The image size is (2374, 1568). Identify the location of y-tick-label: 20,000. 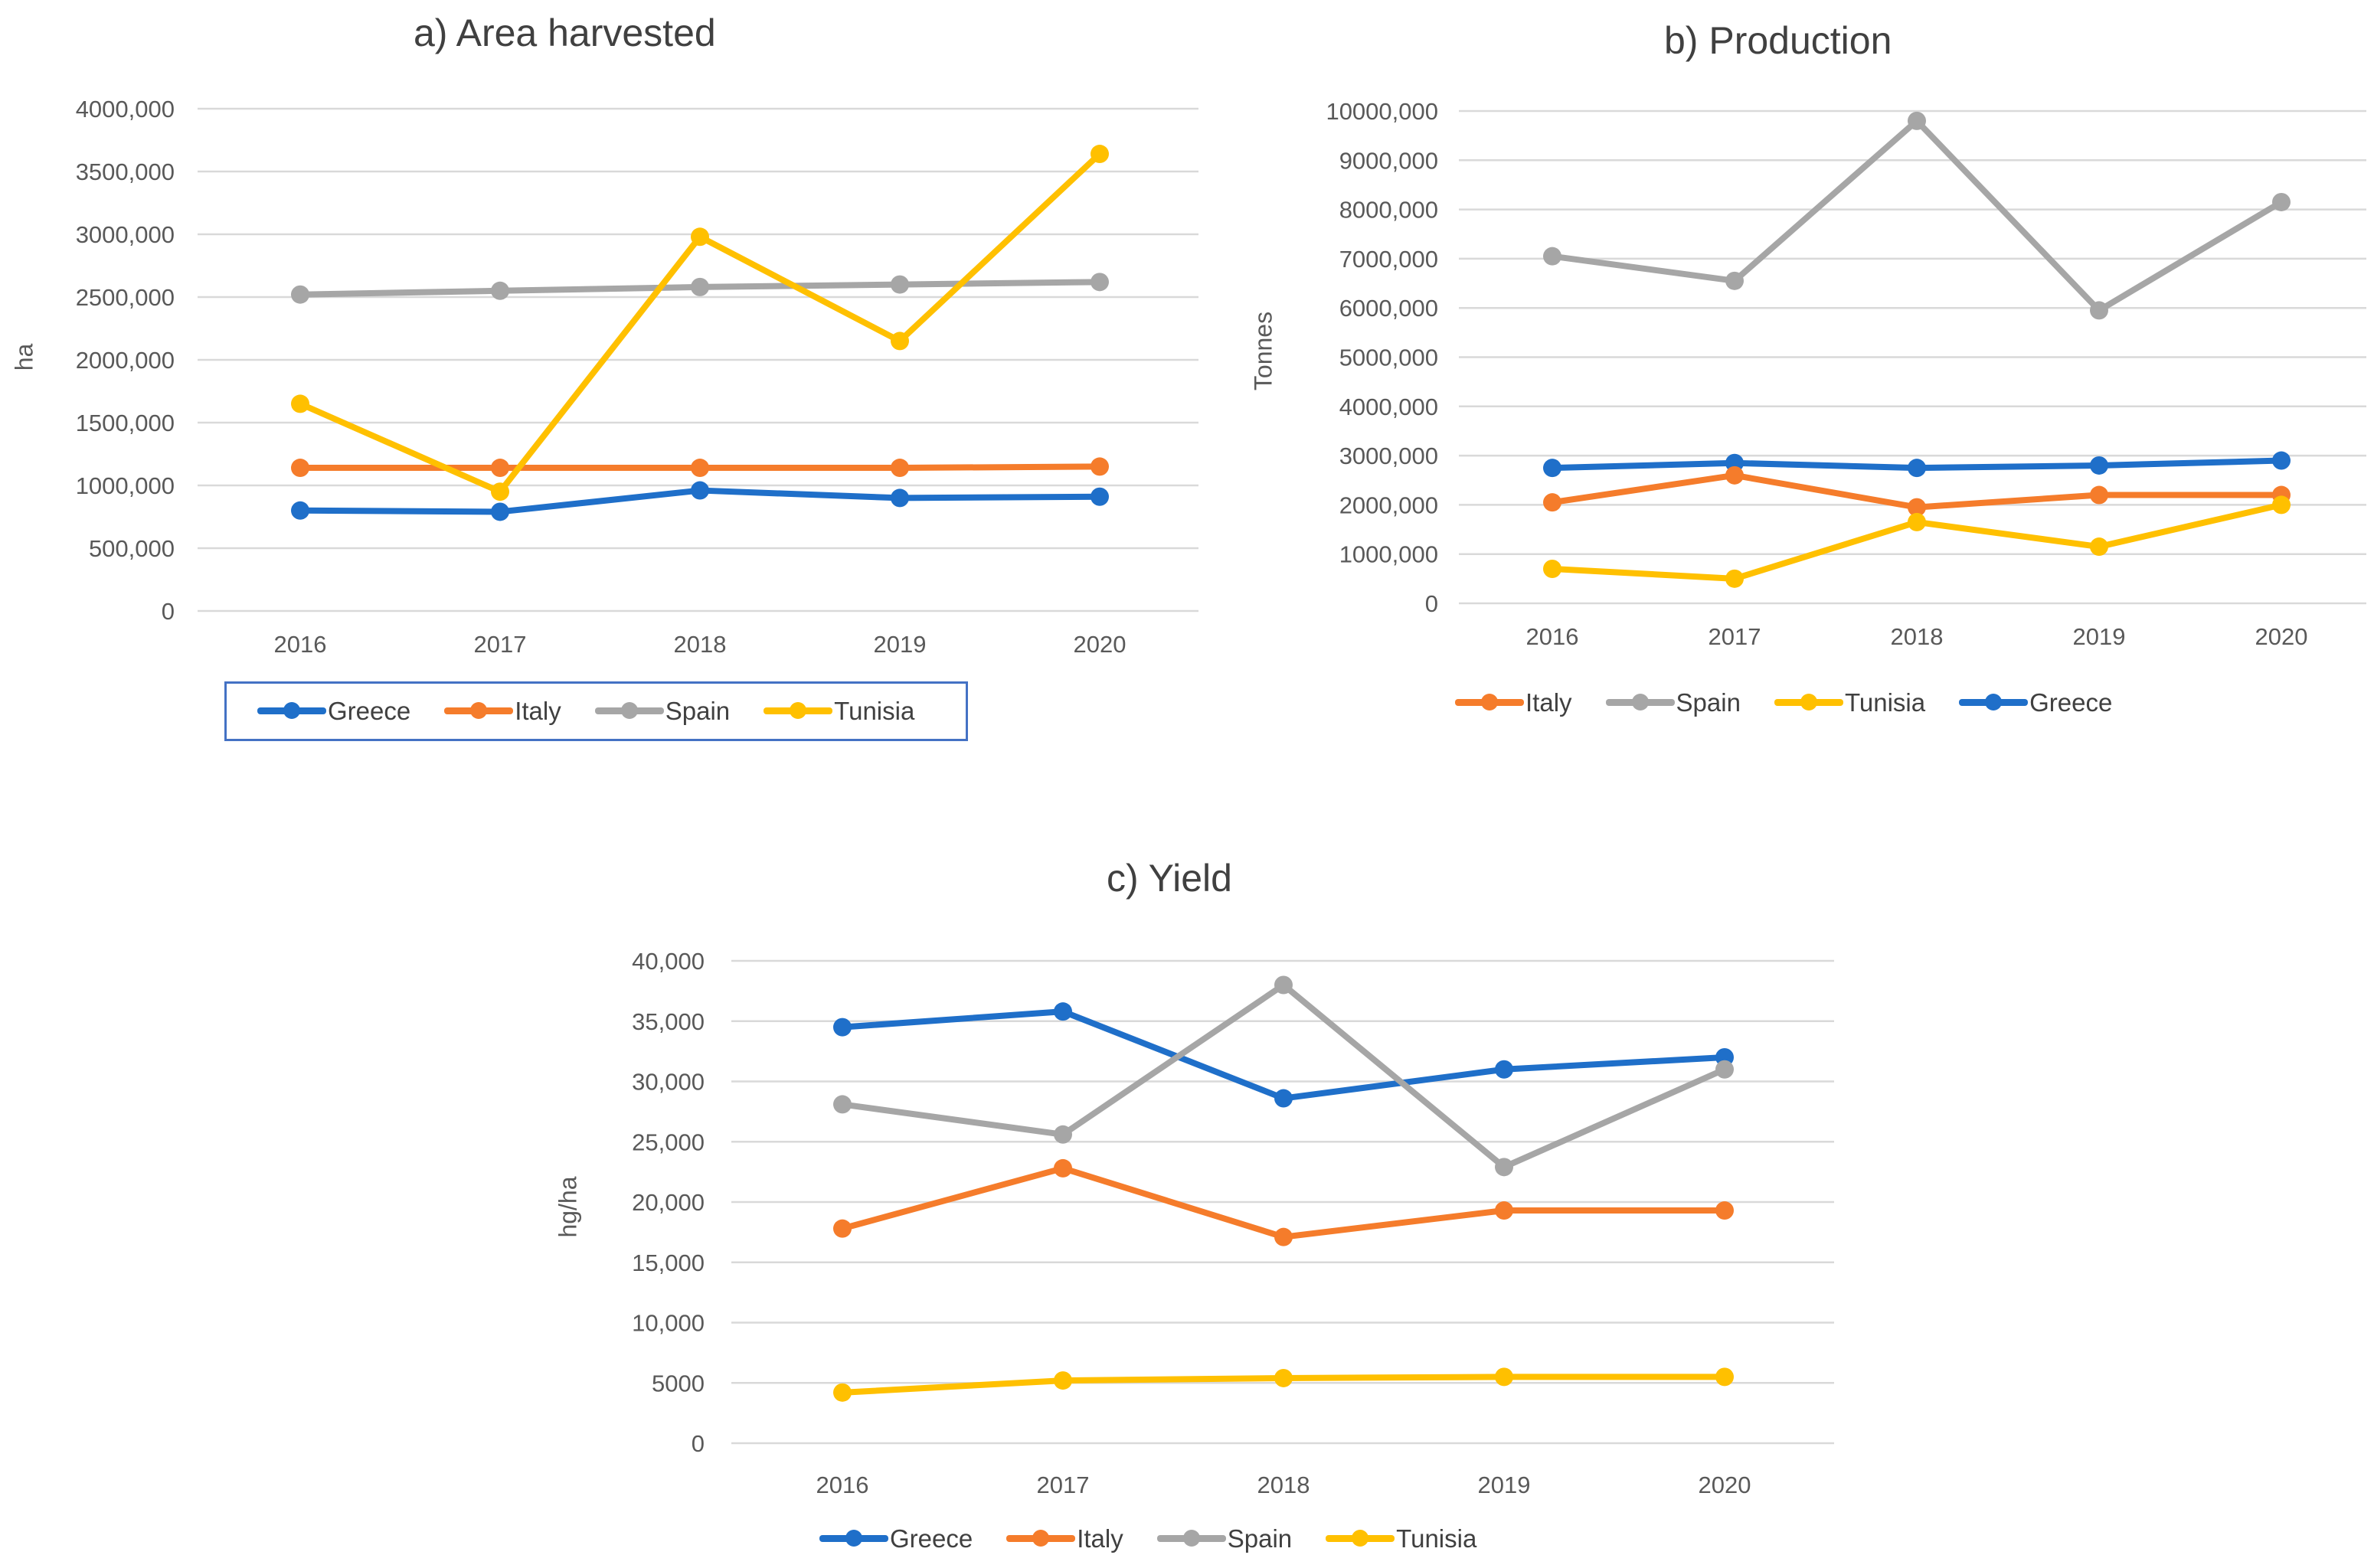
(668, 1202).